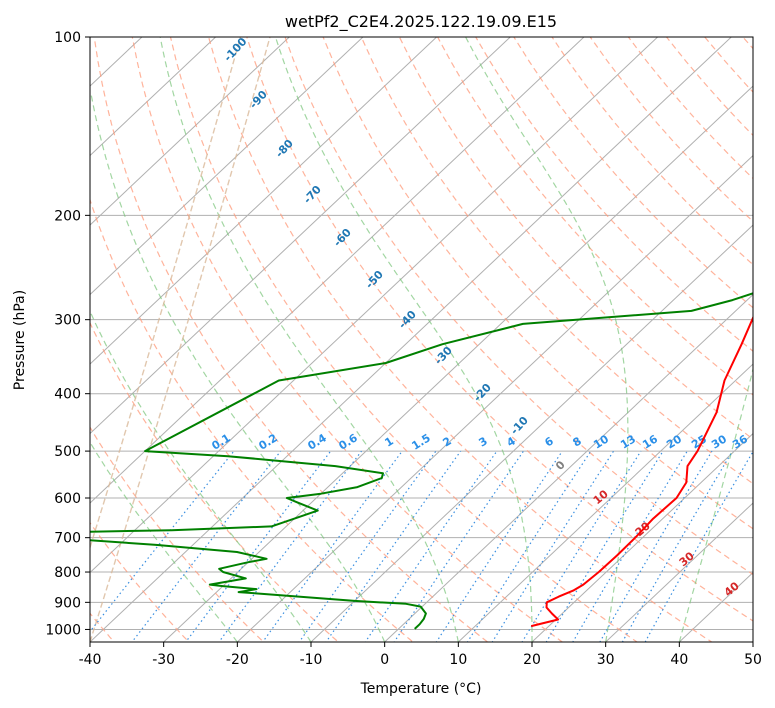  Describe the element at coordinates (67, 395) in the screenshot. I see `y-tick-label: 400` at that location.